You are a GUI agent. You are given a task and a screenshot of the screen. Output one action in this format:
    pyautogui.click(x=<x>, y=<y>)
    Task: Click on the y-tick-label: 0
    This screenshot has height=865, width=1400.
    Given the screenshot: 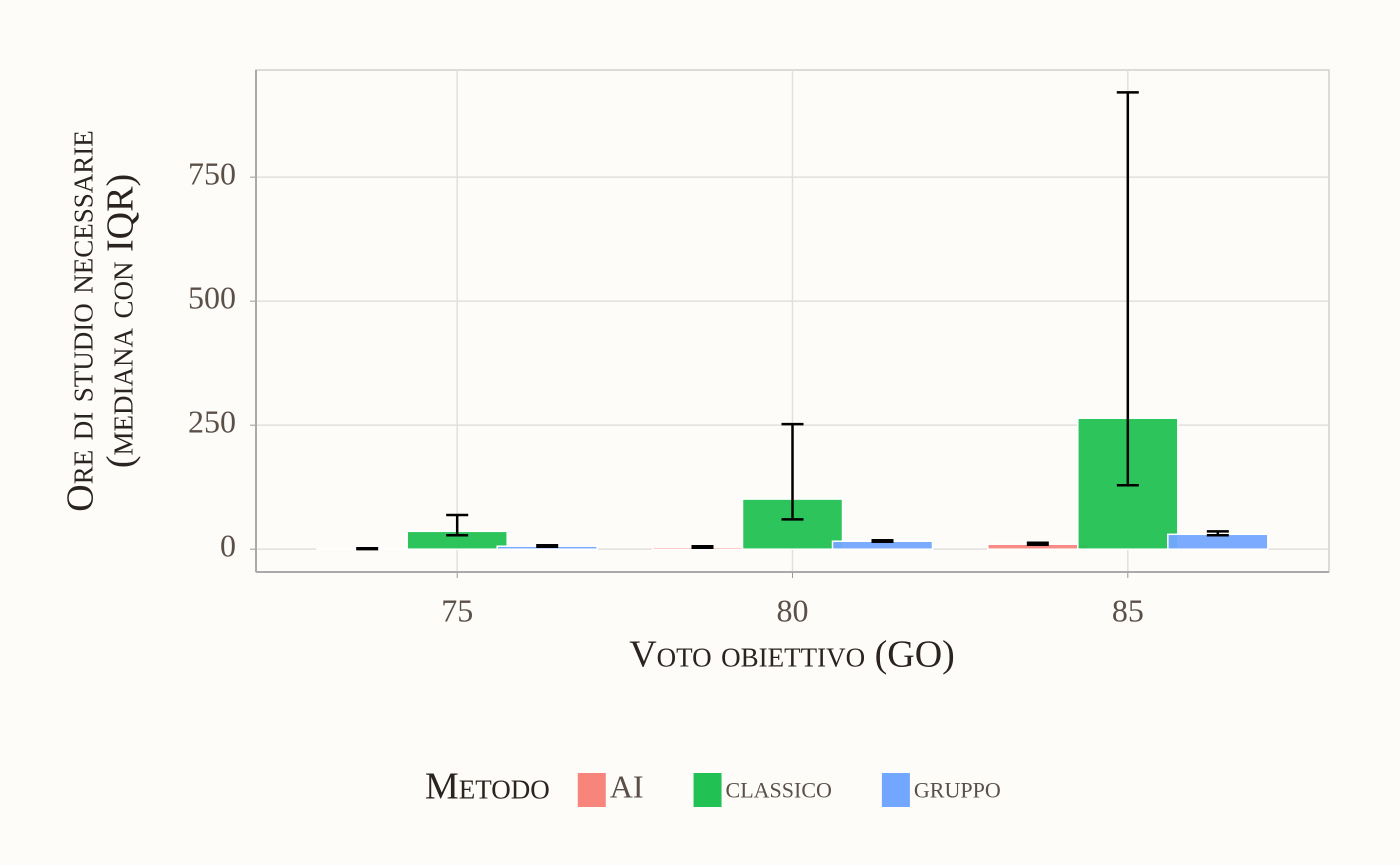 What is the action you would take?
    pyautogui.click(x=228, y=546)
    